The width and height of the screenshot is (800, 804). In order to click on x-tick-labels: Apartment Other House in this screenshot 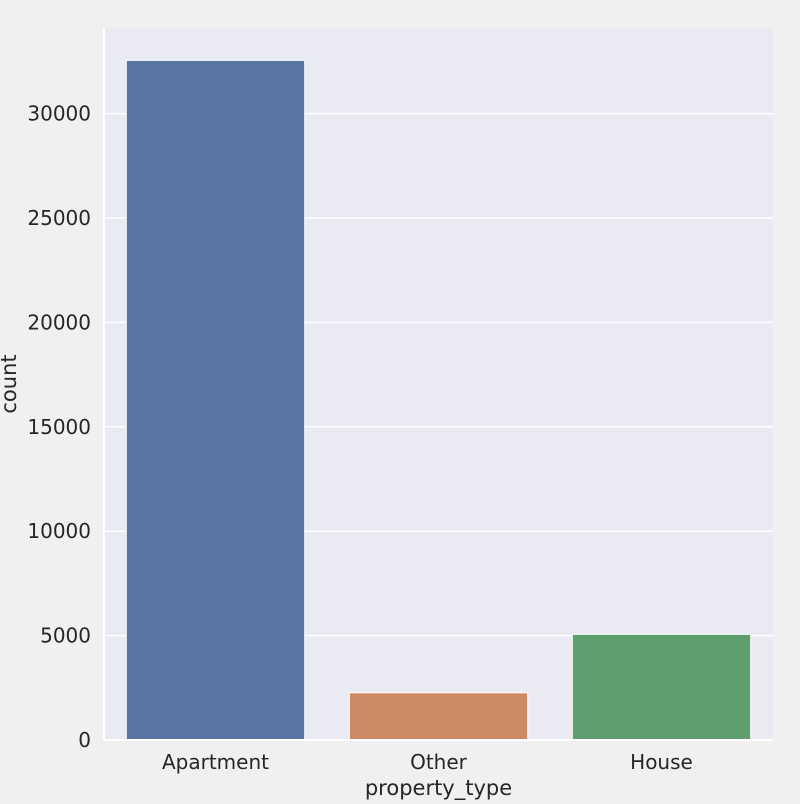, I will do `click(427, 762)`.